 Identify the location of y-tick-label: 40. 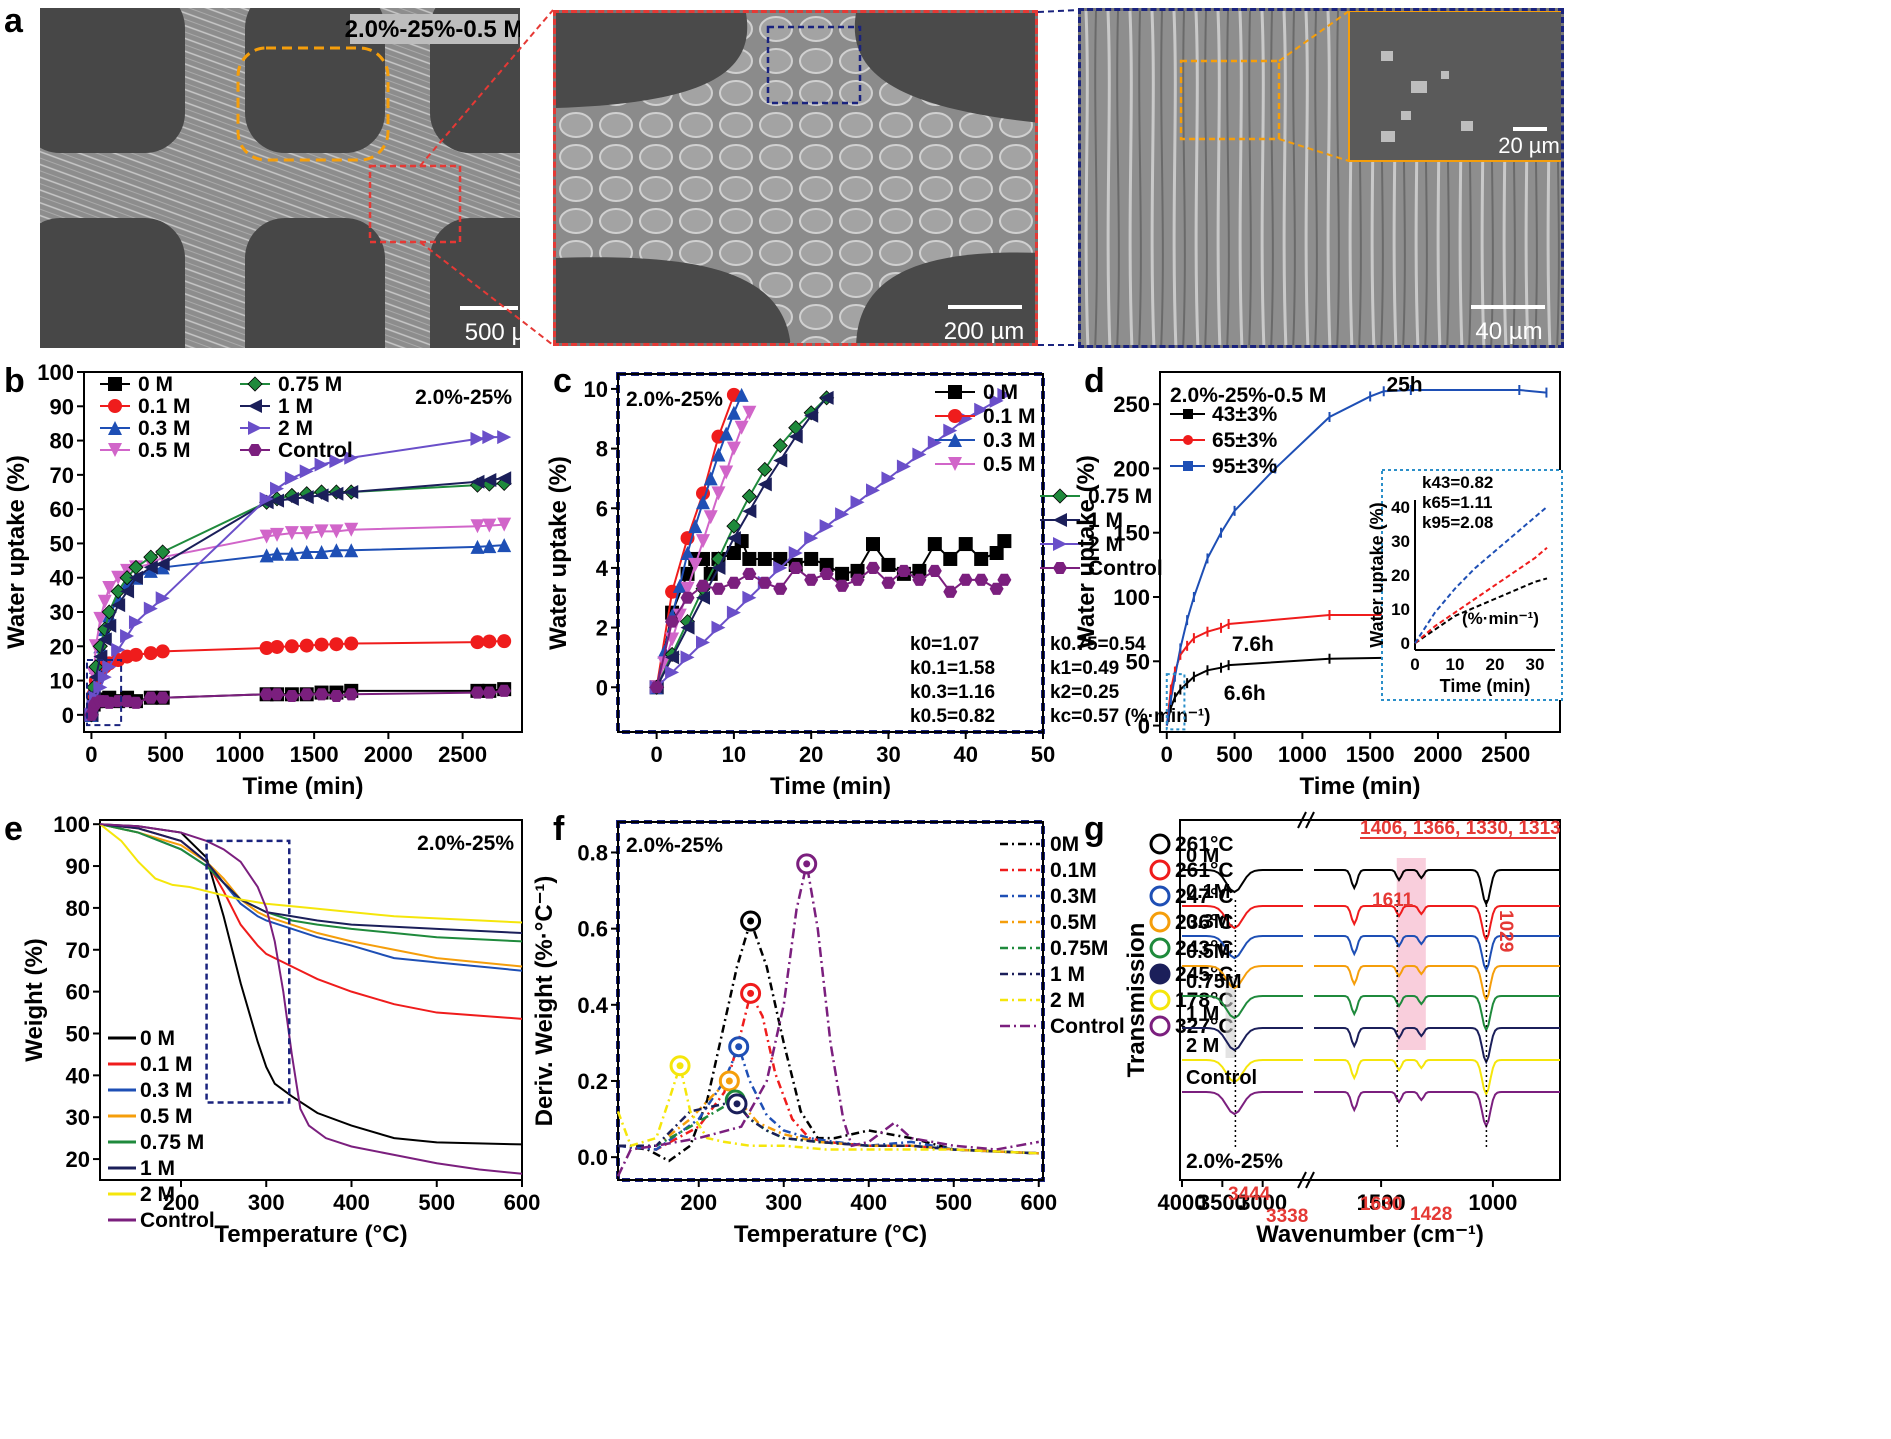
(78, 1075).